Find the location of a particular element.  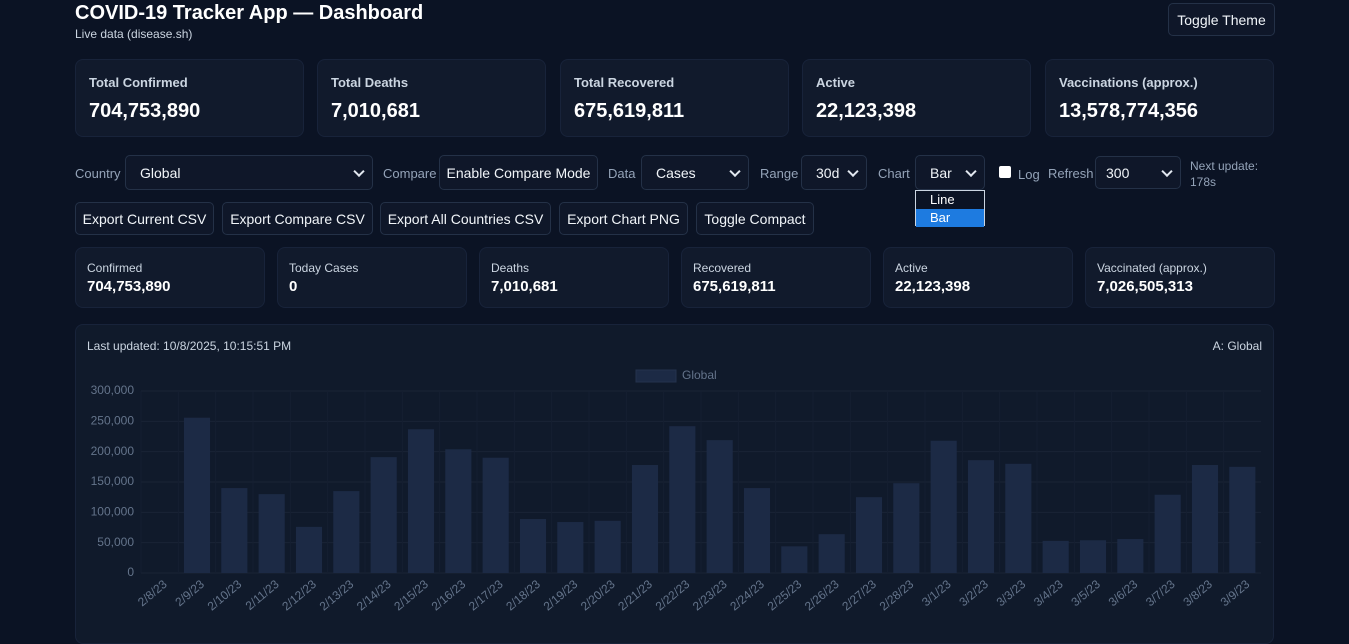

chart-dropdown: Line Bar is located at coordinates (950, 208).